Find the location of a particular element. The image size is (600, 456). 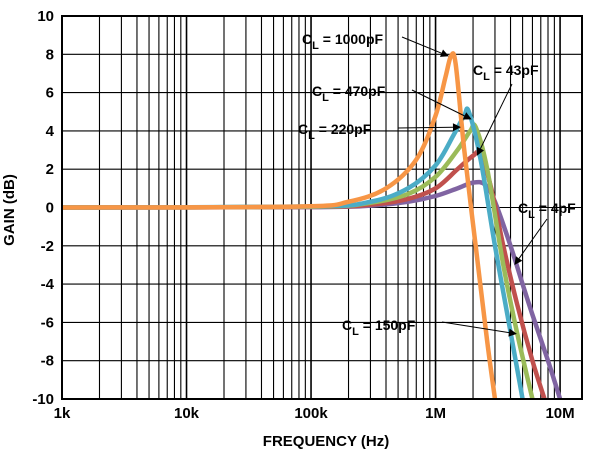

x-tick-labels: 1k 10k 100k 1M 10M is located at coordinates (314, 413).